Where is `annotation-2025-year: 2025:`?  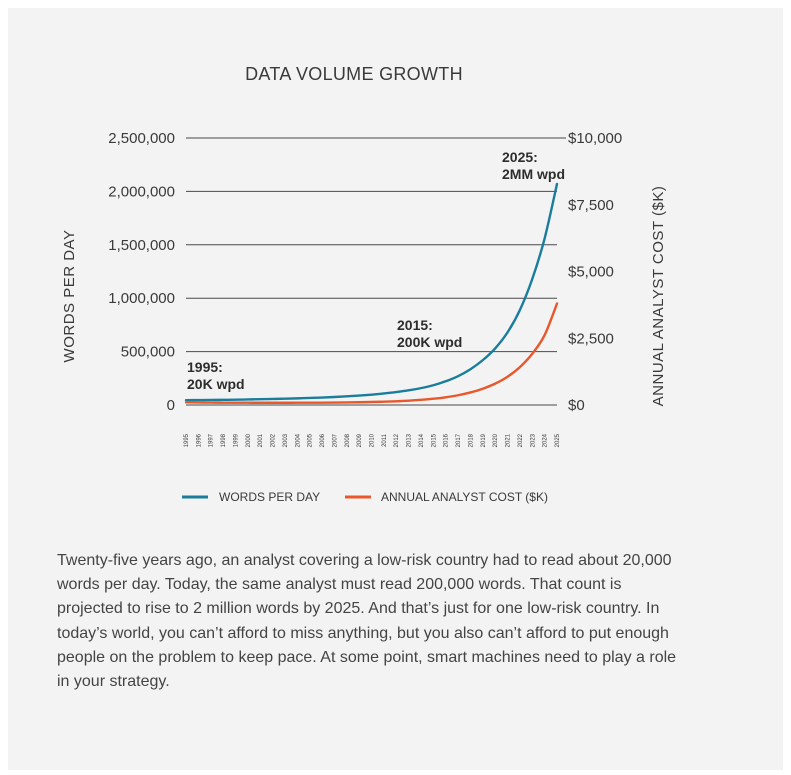 annotation-2025-year: 2025: is located at coordinates (520, 157).